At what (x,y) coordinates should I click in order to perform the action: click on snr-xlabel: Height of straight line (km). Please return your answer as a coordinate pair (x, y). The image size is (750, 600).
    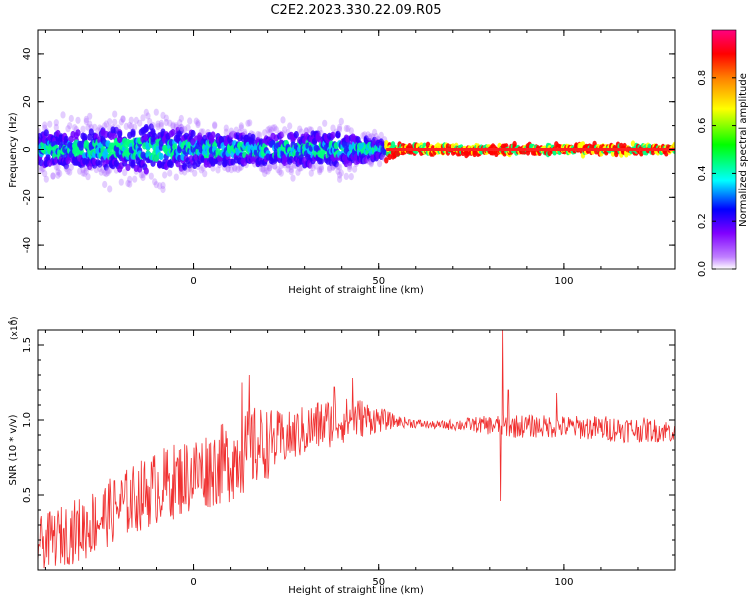
    Looking at the image, I should click on (356, 590).